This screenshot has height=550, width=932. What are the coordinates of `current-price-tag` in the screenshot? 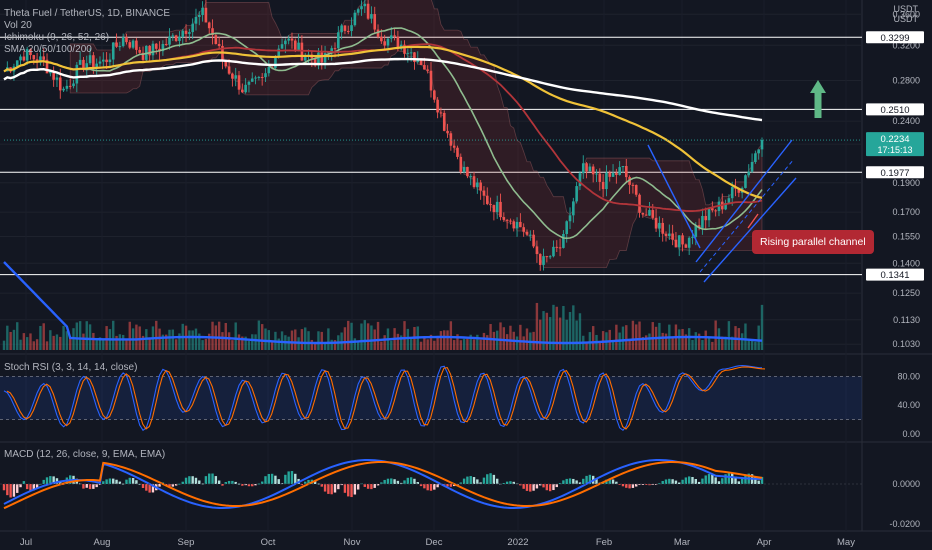 It's located at (895, 144).